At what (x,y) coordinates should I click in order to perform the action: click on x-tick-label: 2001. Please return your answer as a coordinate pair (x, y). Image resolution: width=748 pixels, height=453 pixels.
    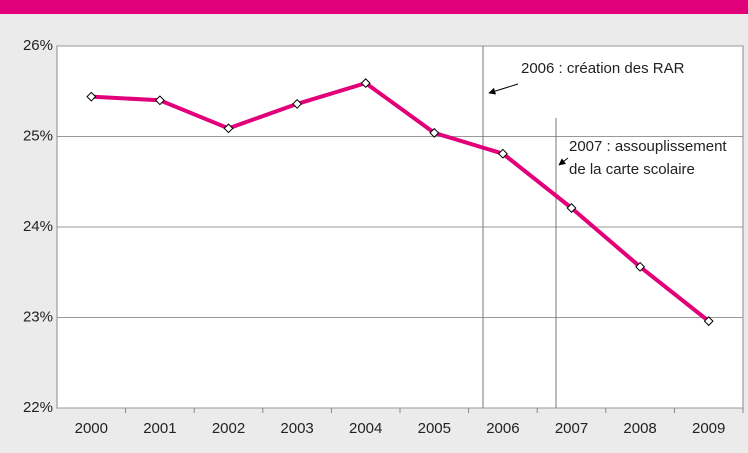
    Looking at the image, I should click on (159, 428).